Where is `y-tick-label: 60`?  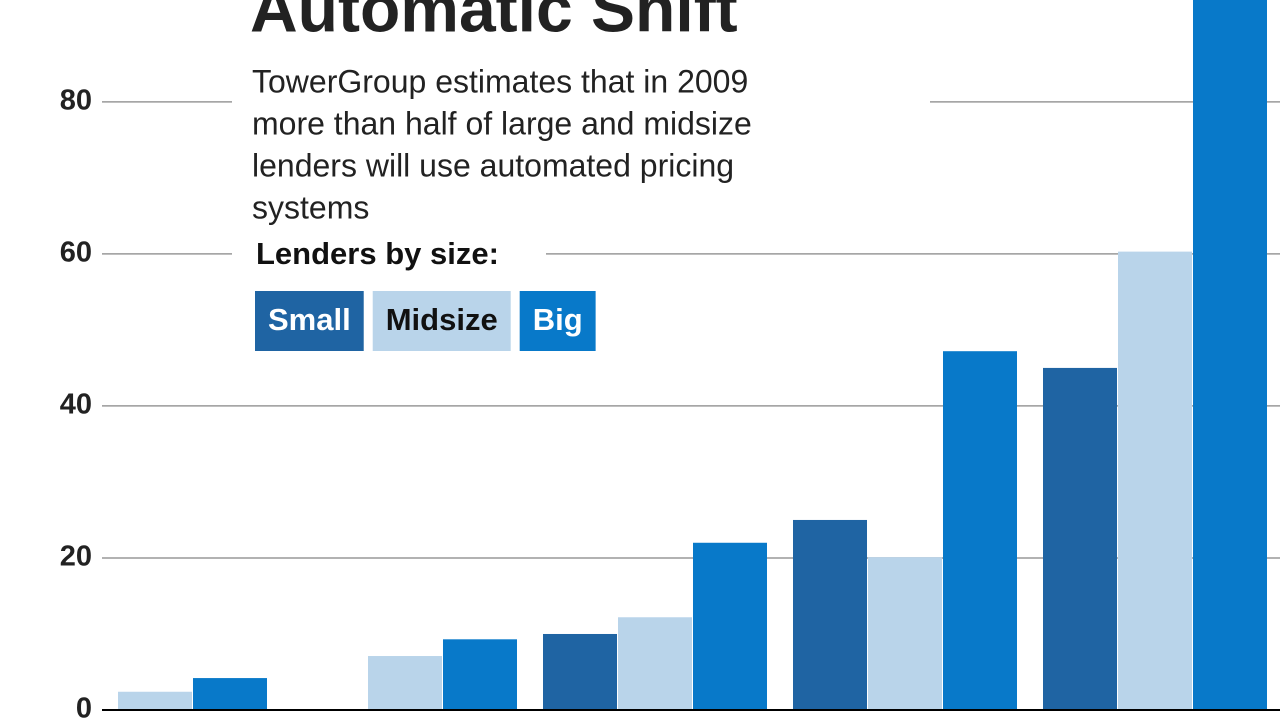 y-tick-label: 60 is located at coordinates (76, 253).